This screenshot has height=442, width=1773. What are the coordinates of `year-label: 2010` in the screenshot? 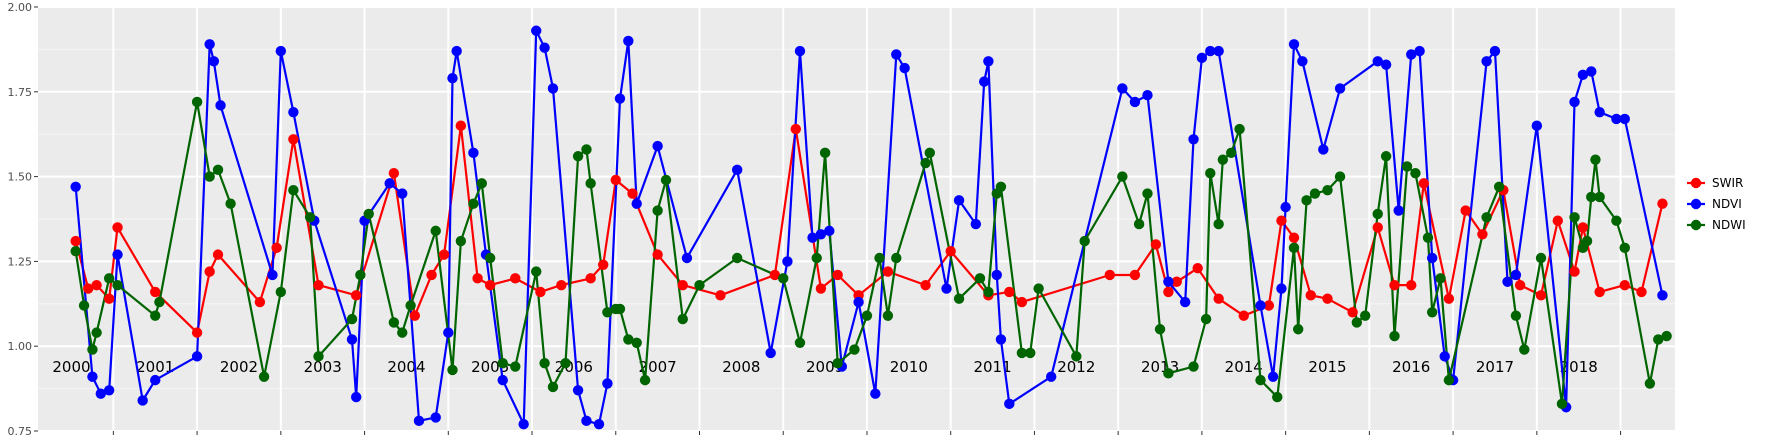 It's located at (909, 367).